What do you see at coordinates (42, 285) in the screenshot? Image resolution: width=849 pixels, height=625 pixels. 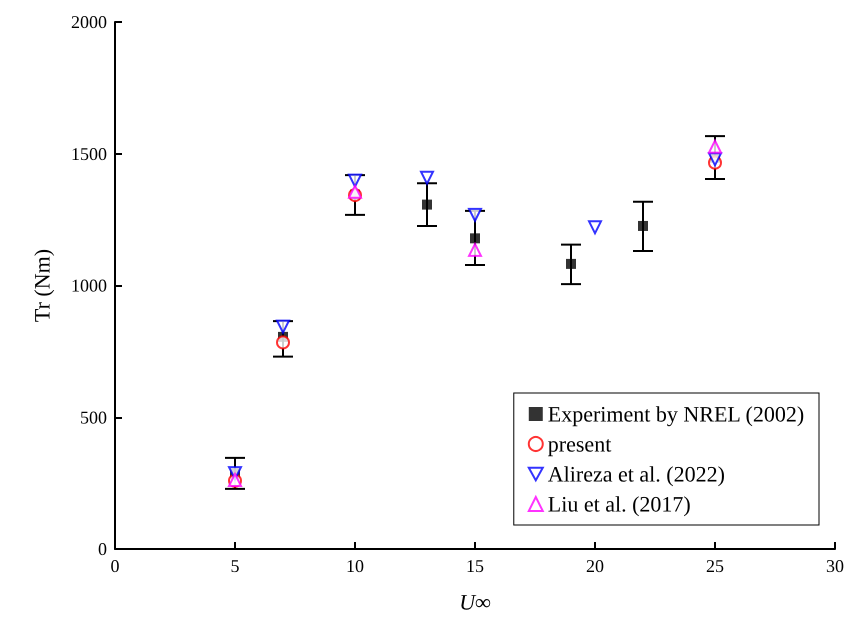 I see `y-axis-title: Tr (Nm)` at bounding box center [42, 285].